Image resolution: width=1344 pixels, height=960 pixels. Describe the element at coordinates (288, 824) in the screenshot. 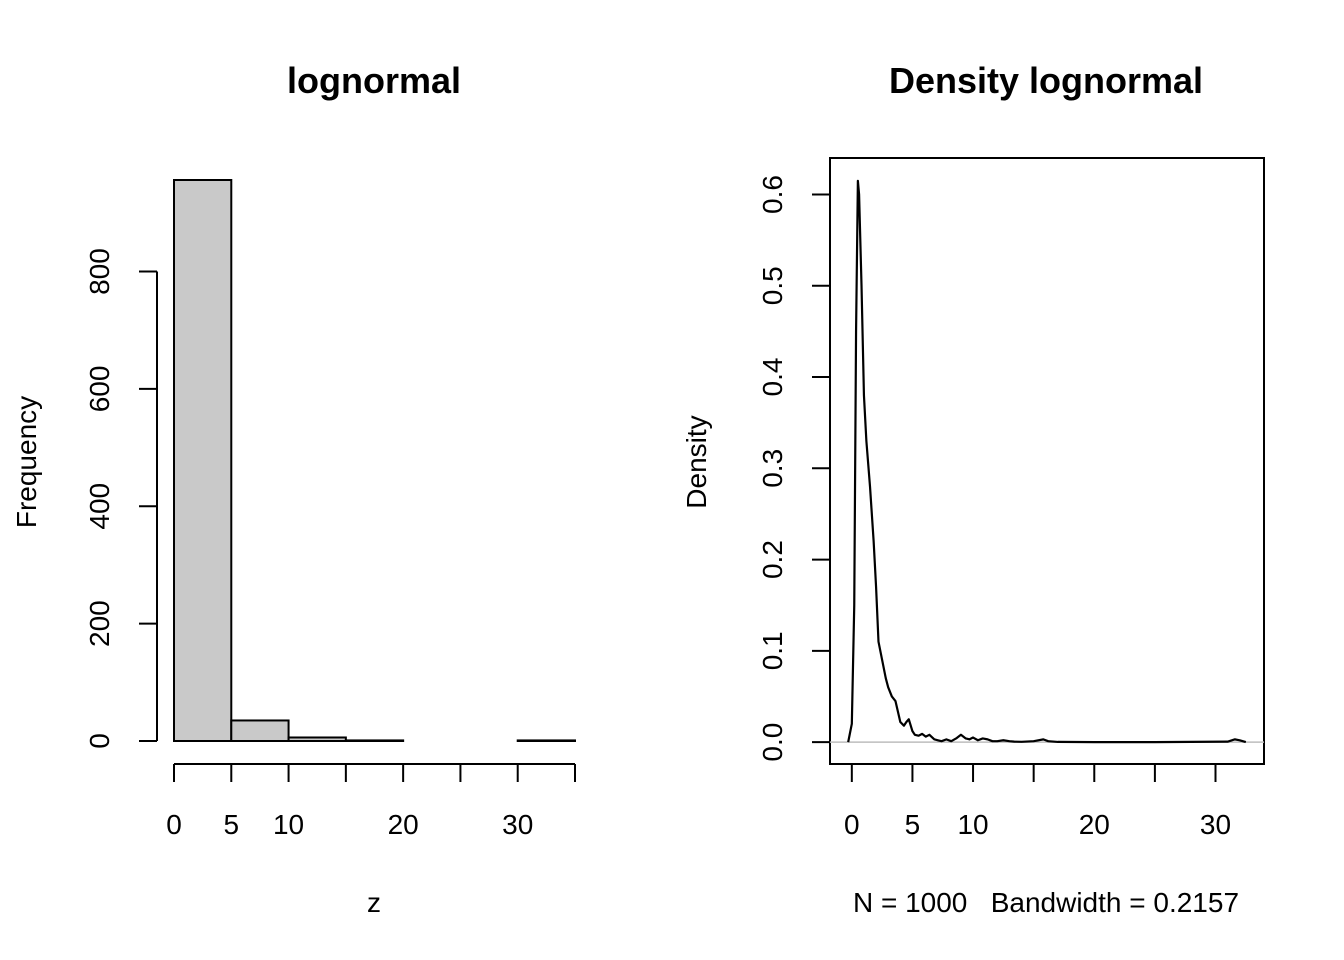

I see `histogram-x-tick-label: 10` at that location.